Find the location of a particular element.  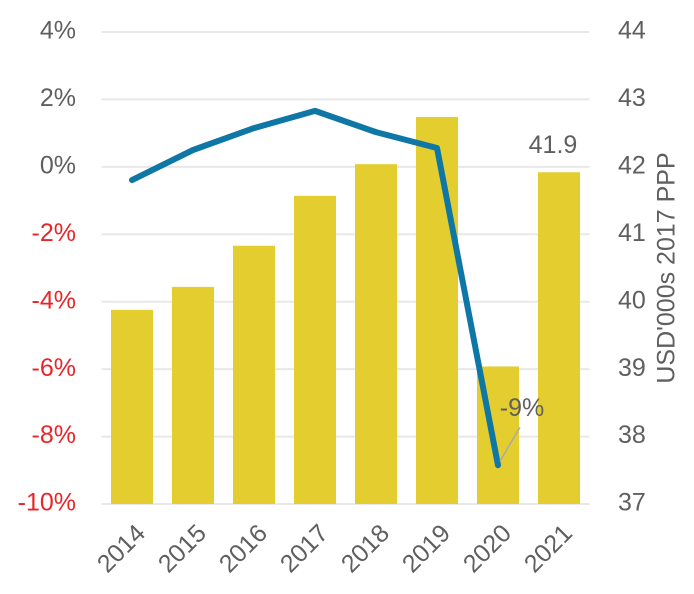

x-tick-label: 2014 is located at coordinates (121, 548).